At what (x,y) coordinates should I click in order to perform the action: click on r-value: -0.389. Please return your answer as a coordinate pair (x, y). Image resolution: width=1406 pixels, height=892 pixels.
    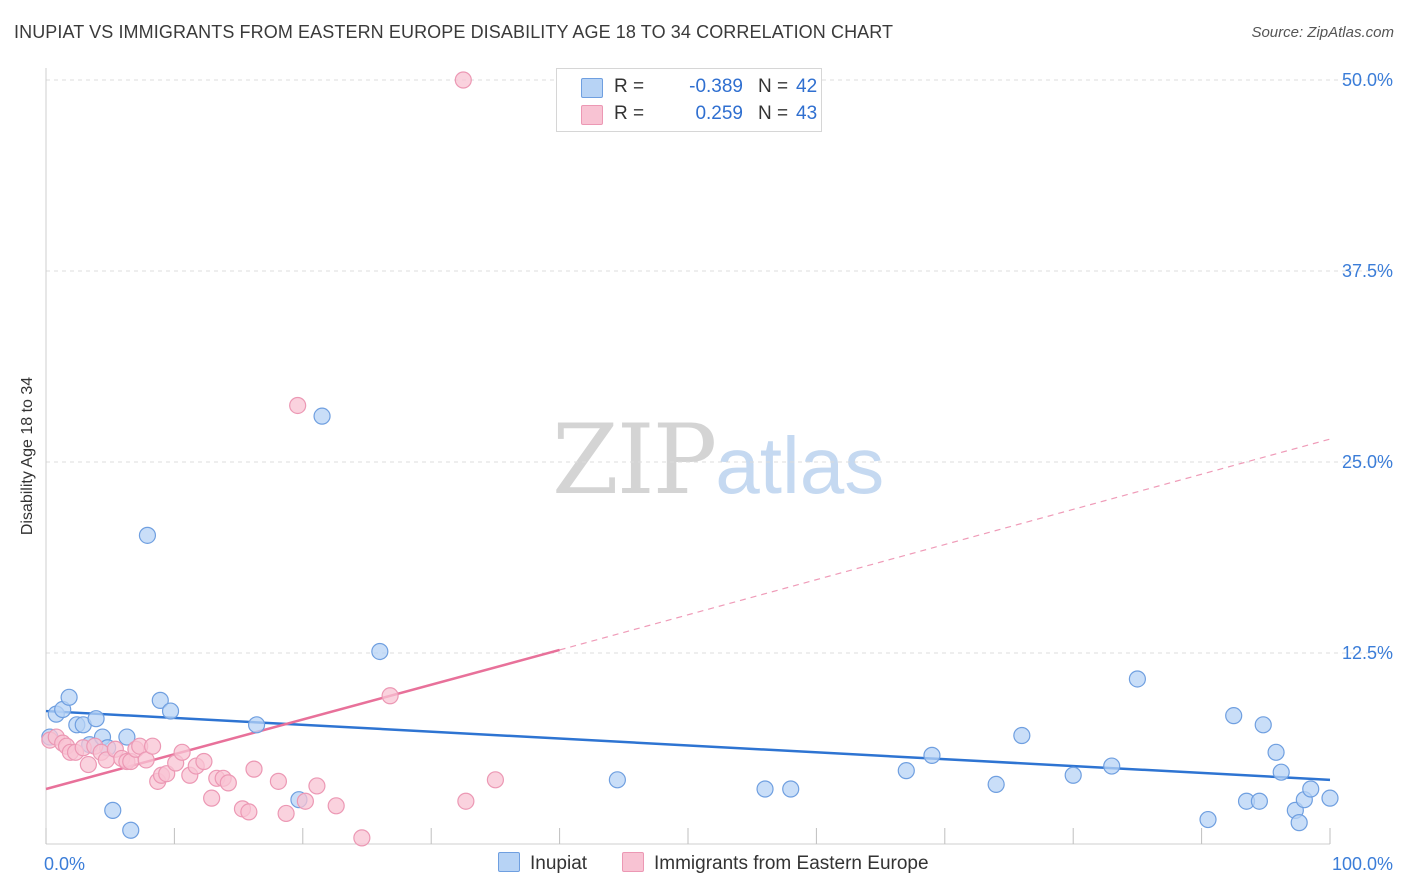
    Looking at the image, I should click on (716, 86).